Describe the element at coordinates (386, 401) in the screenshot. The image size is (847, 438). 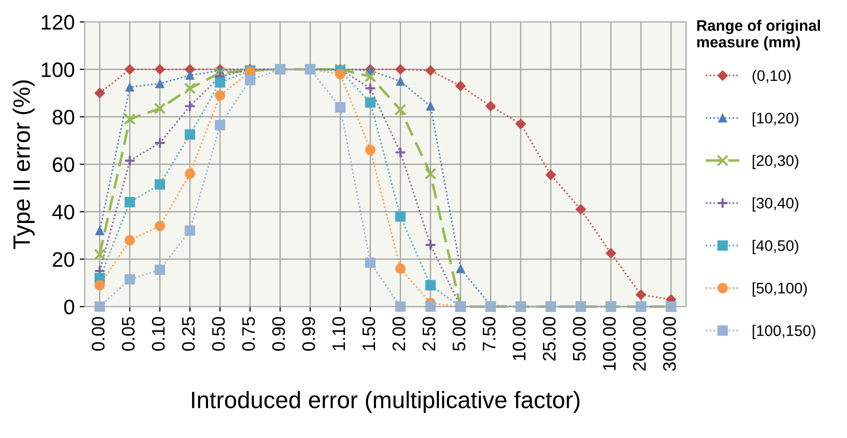
I see `x-axis-title: Introduced error (multiplicative factor)` at that location.